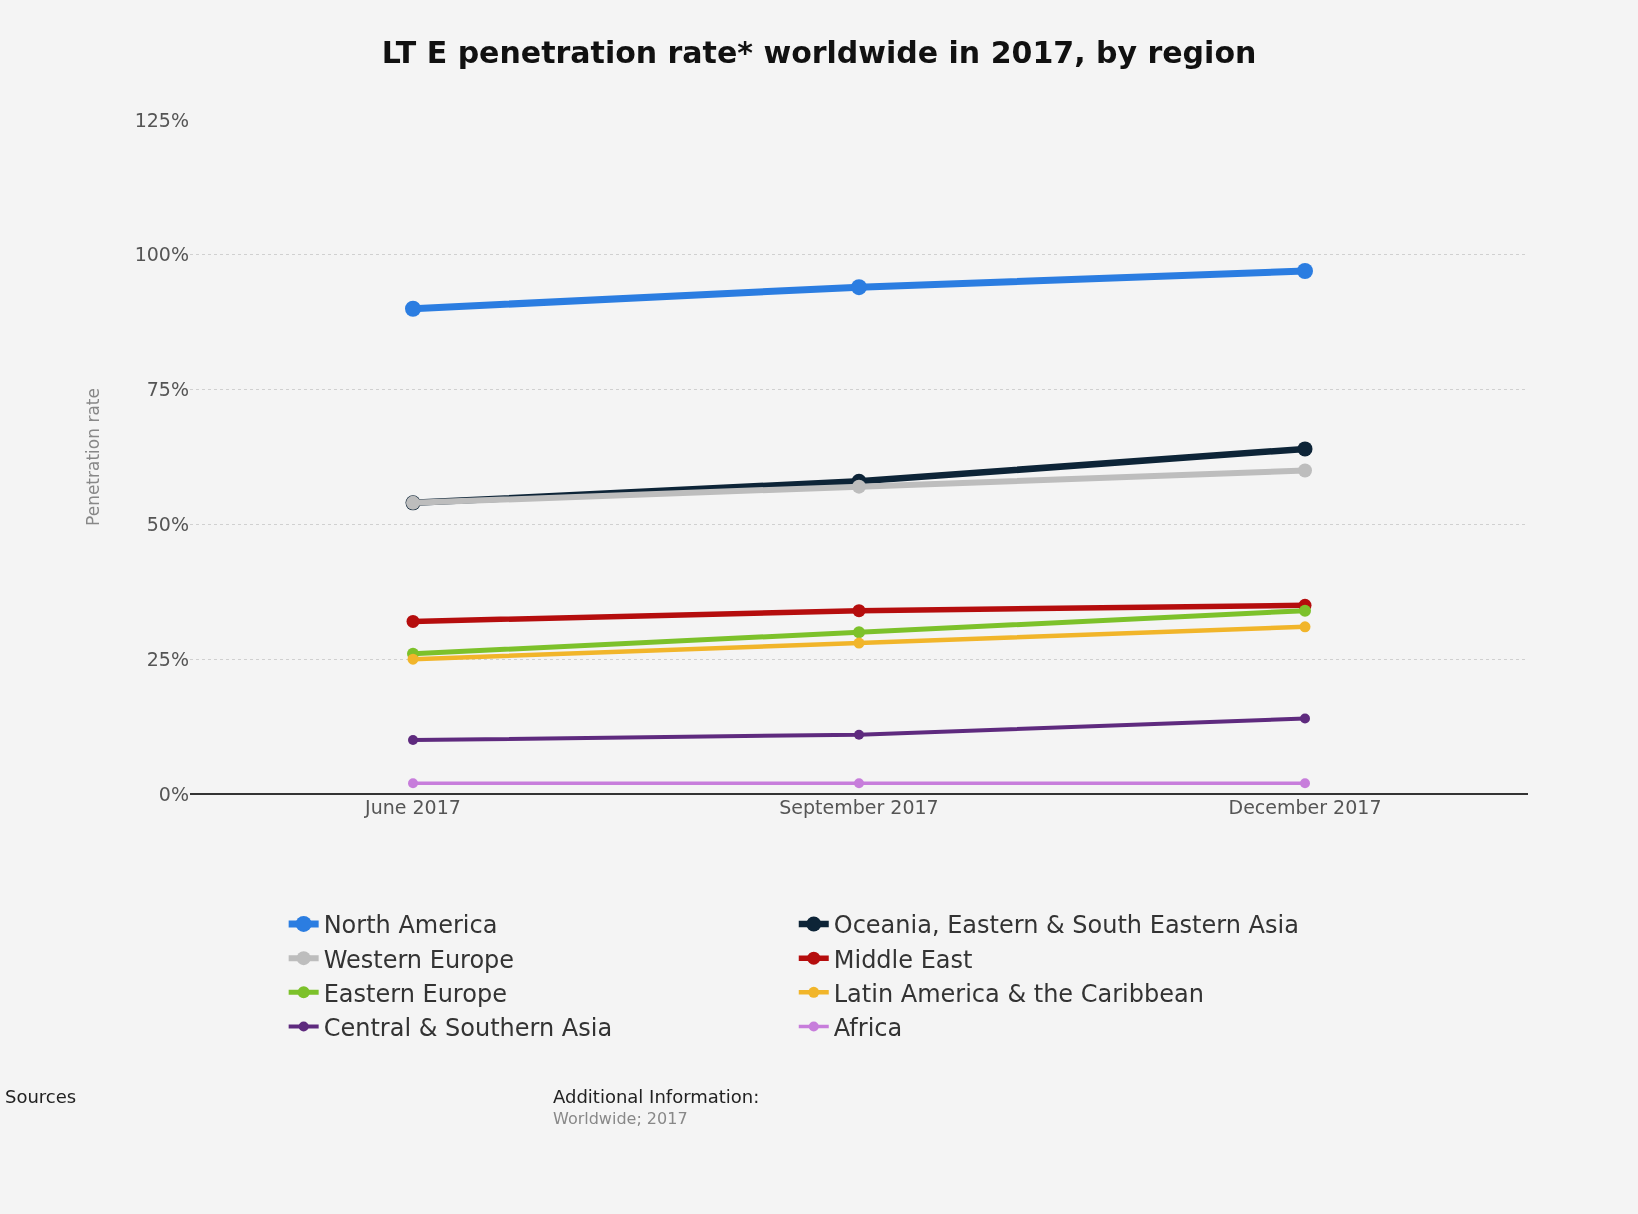 Image resolution: width=1638 pixels, height=1214 pixels. I want to click on legend-label: Middle East, so click(903, 959).